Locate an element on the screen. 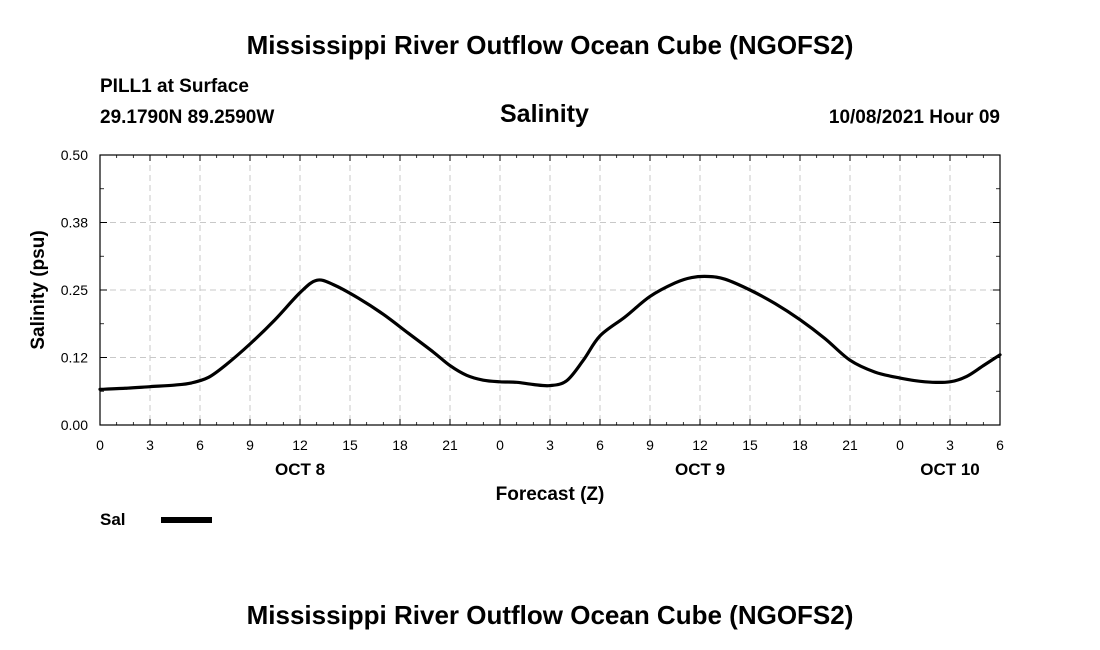  y-tick-label: 0.00 is located at coordinates (74, 425).